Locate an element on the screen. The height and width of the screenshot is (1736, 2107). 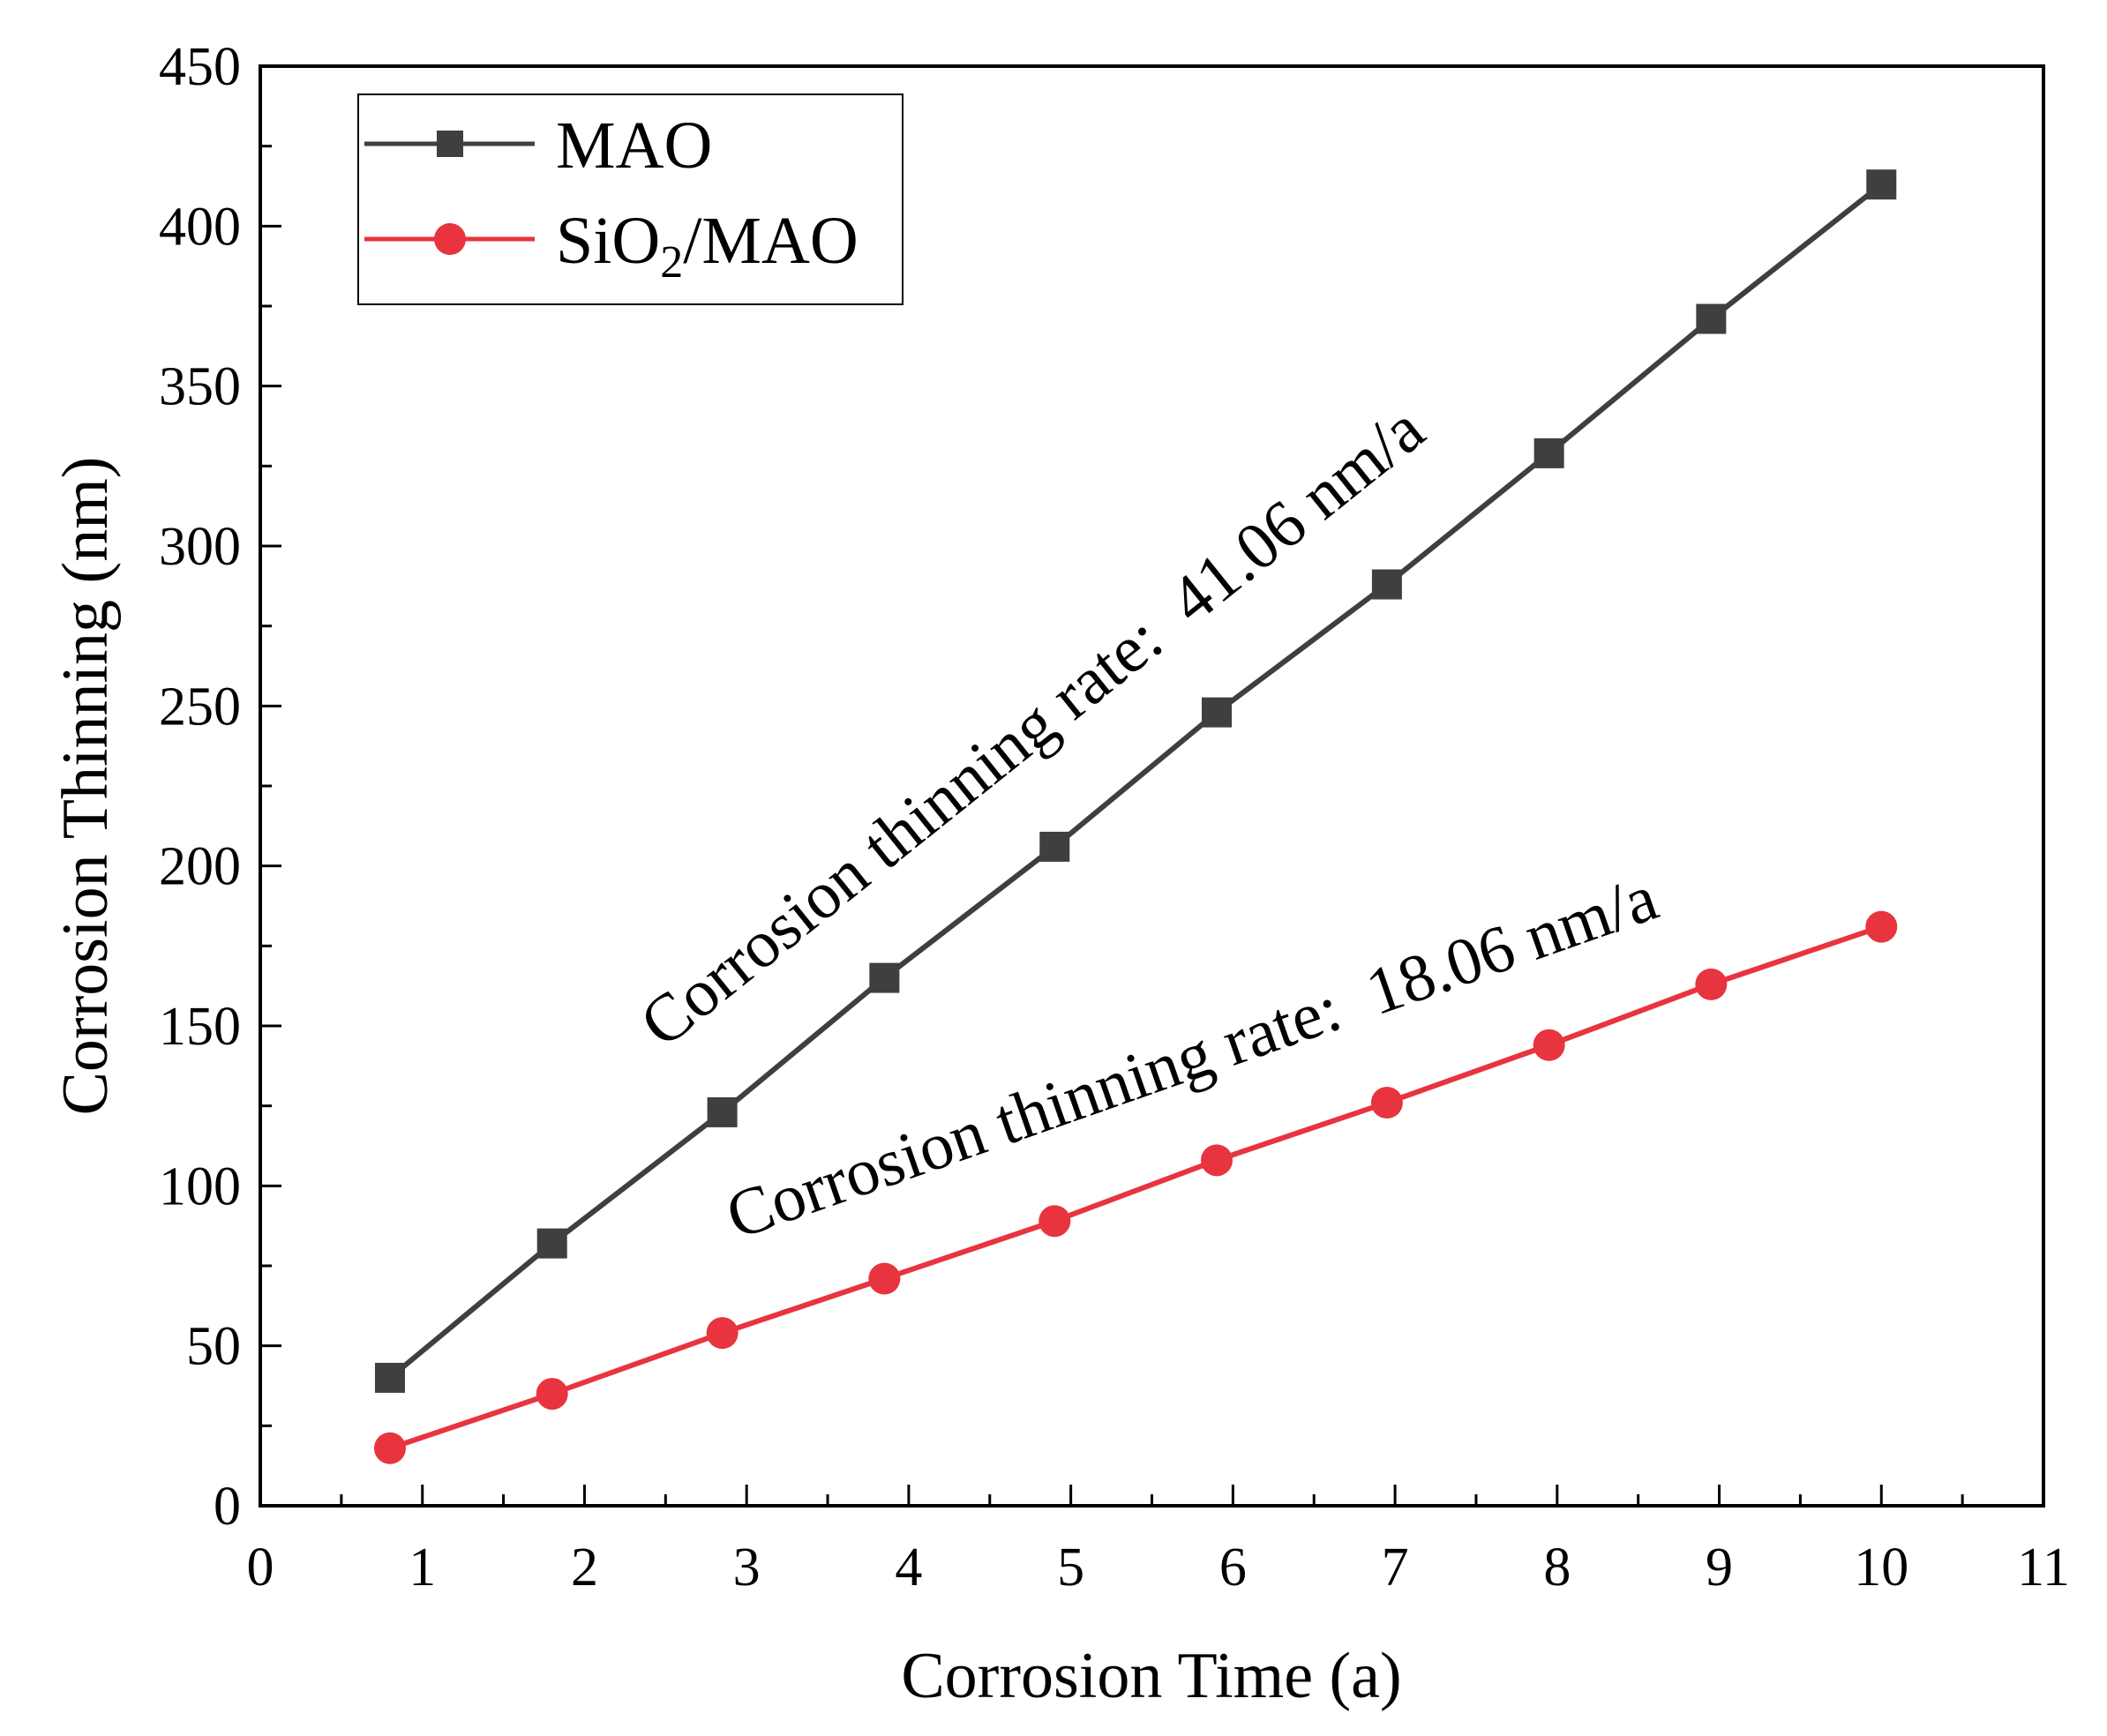
legend-label-sio2-mao: SiO2/MAO is located at coordinates (708, 246).